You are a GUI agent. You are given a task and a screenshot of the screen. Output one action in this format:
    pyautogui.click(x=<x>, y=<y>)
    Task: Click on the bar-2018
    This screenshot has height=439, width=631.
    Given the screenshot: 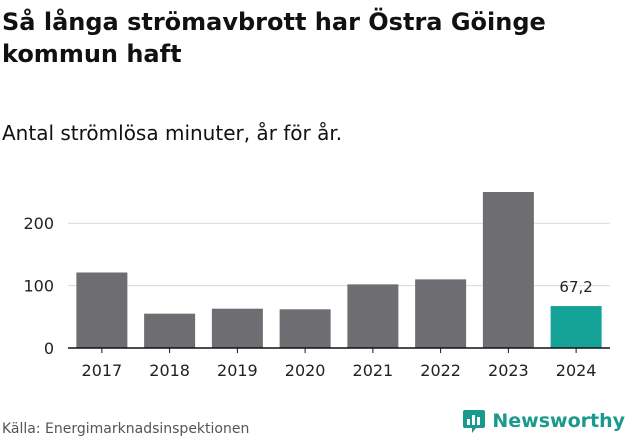 What is the action you would take?
    pyautogui.click(x=170, y=330)
    